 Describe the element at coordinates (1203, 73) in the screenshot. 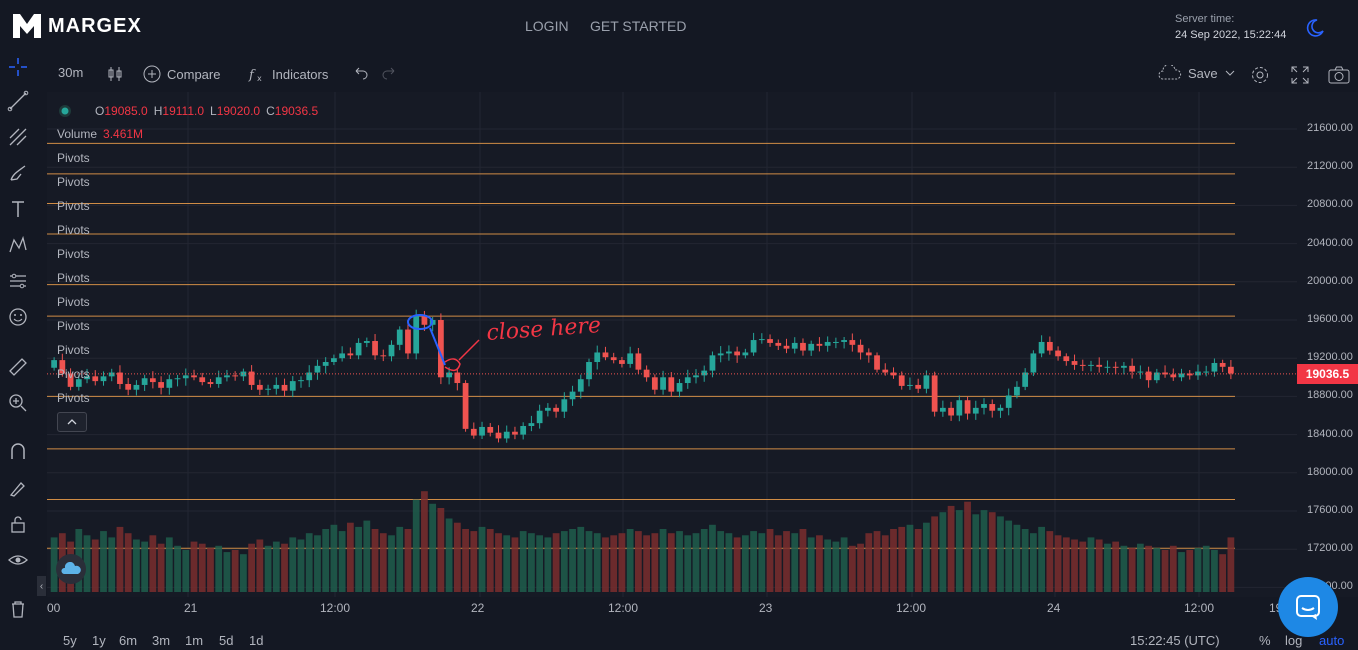

I see `save-label: Save` at that location.